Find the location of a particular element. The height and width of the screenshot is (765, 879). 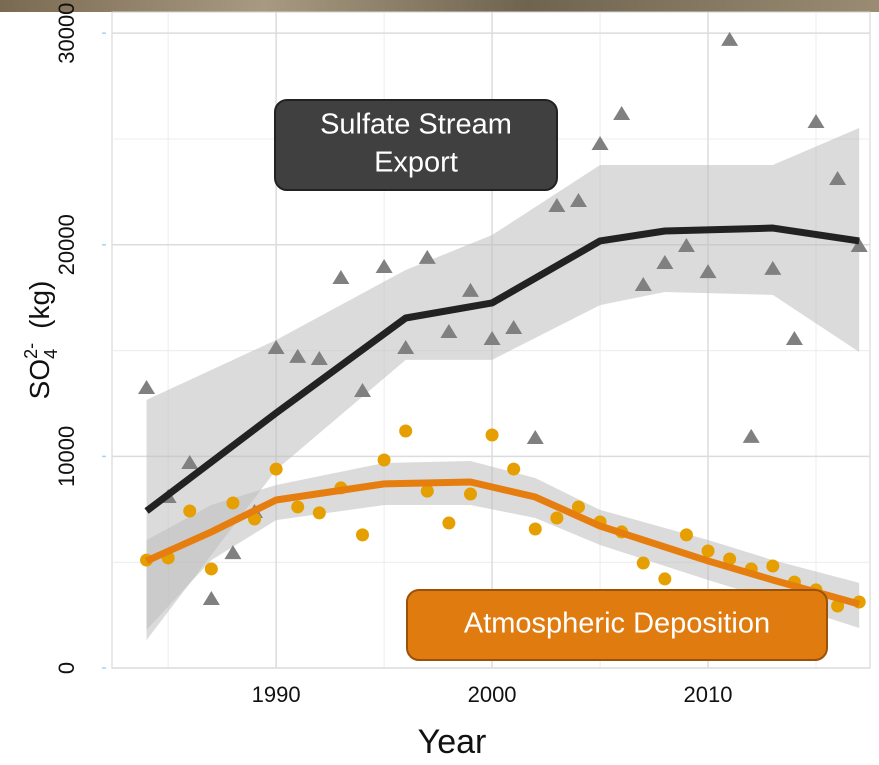

y-label-subscript: 4 is located at coordinates (51, 354).